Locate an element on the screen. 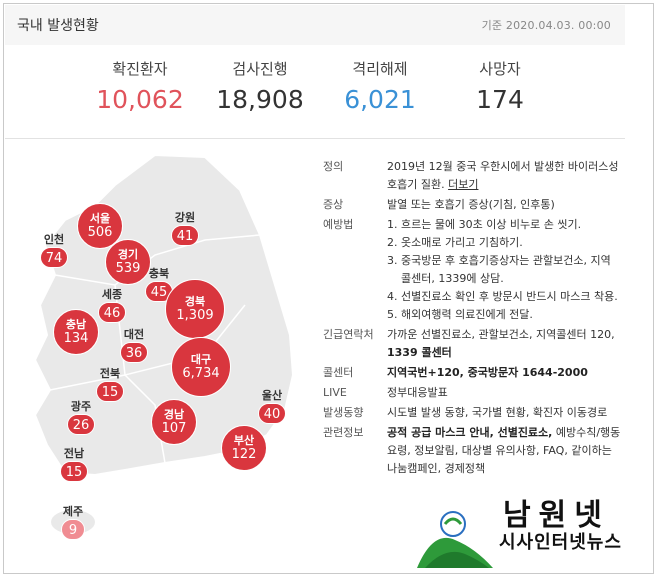 The image size is (657, 577). definition-text: 2019년 12월 중국 우한시에서 발생한 바이러스성 호흡기 질환. is located at coordinates (503, 175).